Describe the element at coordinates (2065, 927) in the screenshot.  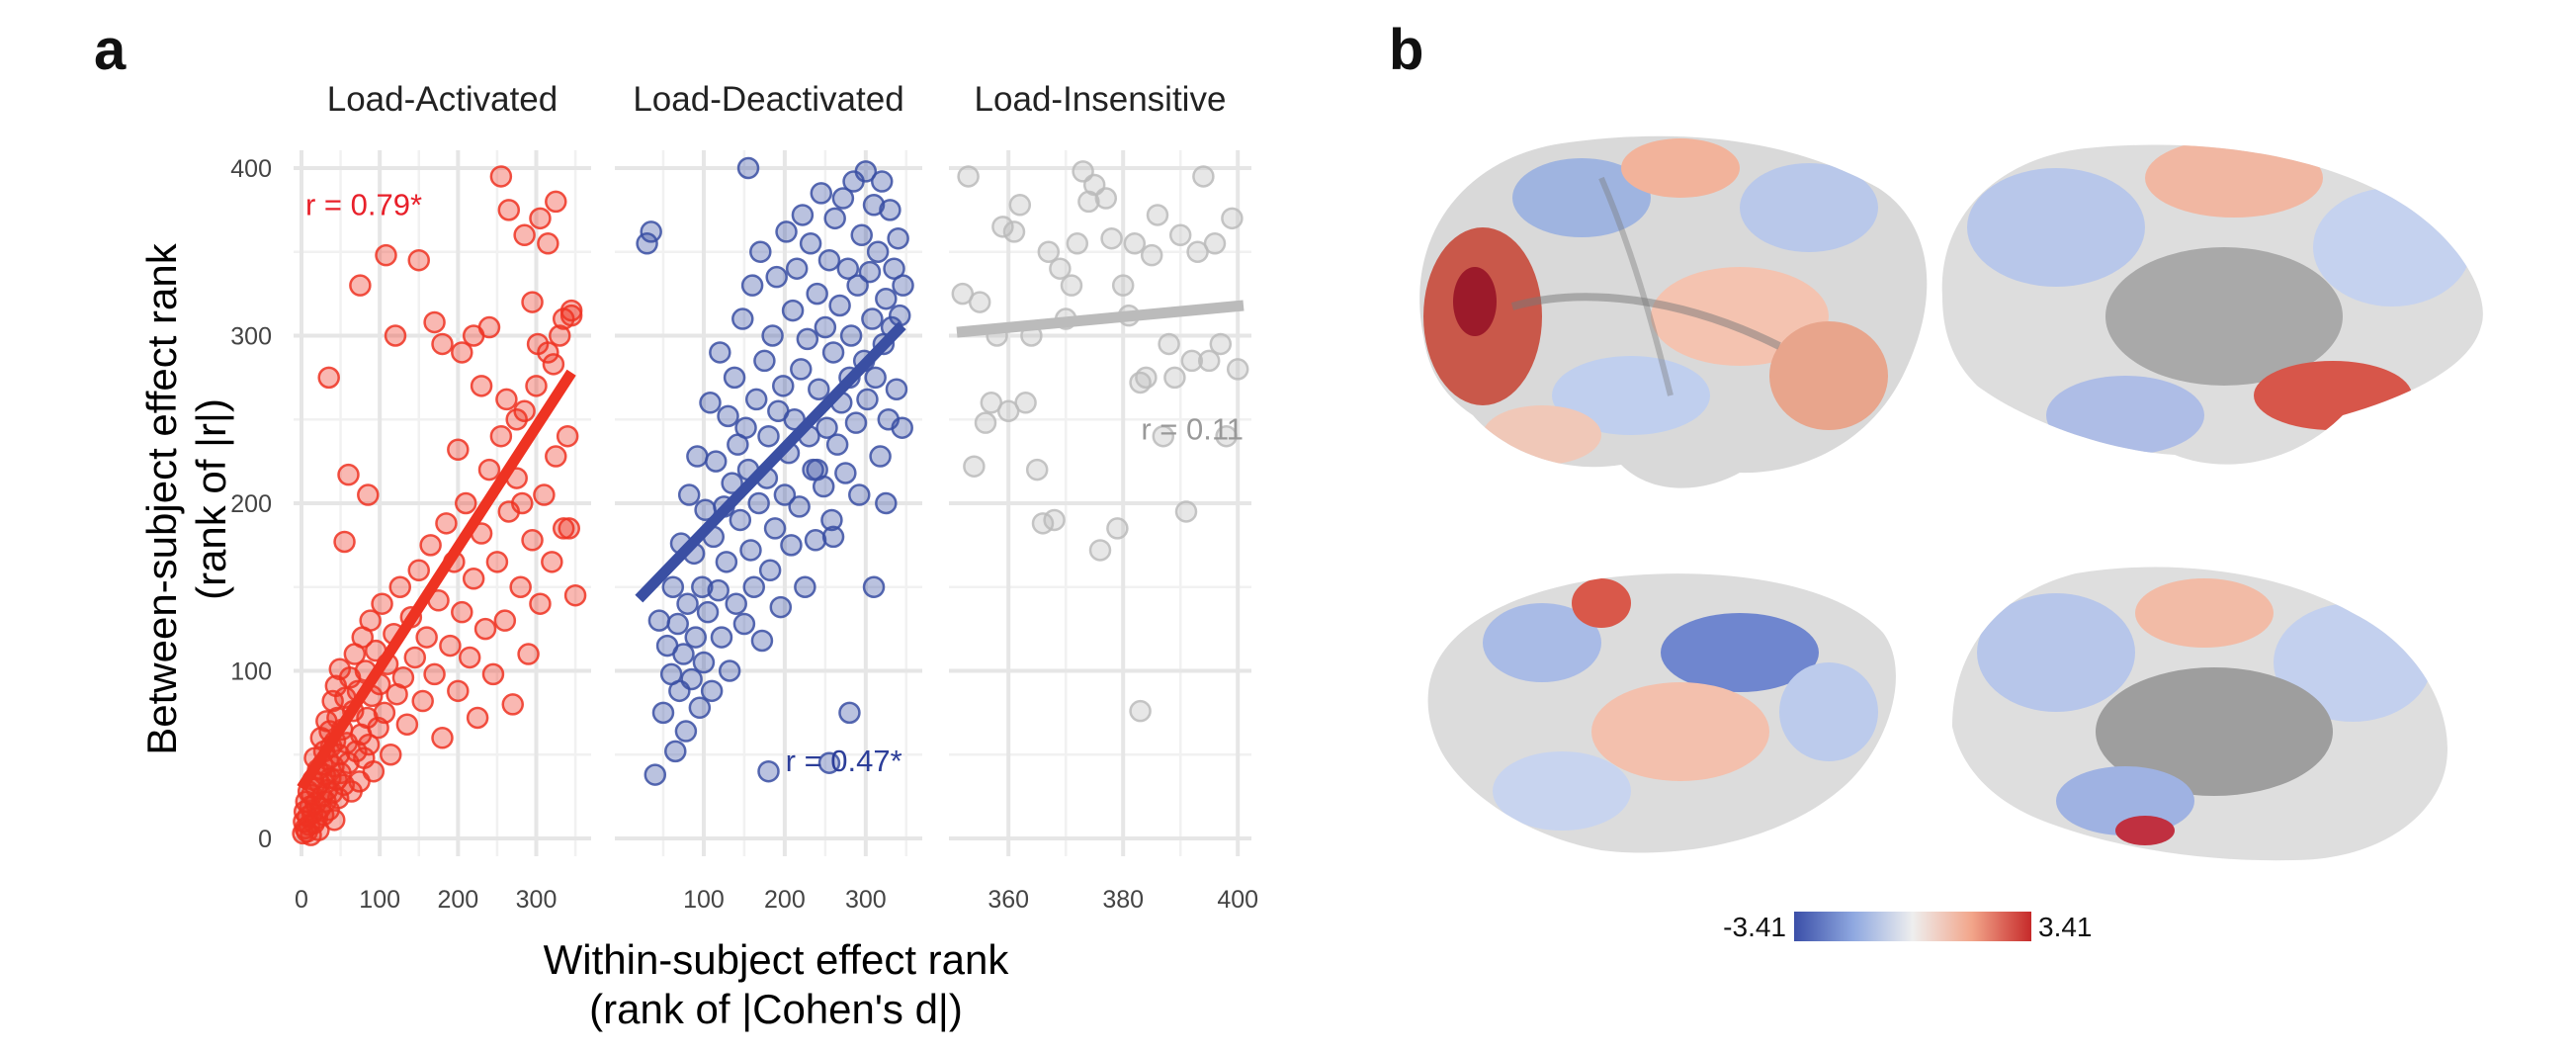
I see `colorbar-max-label: 3.41` at that location.